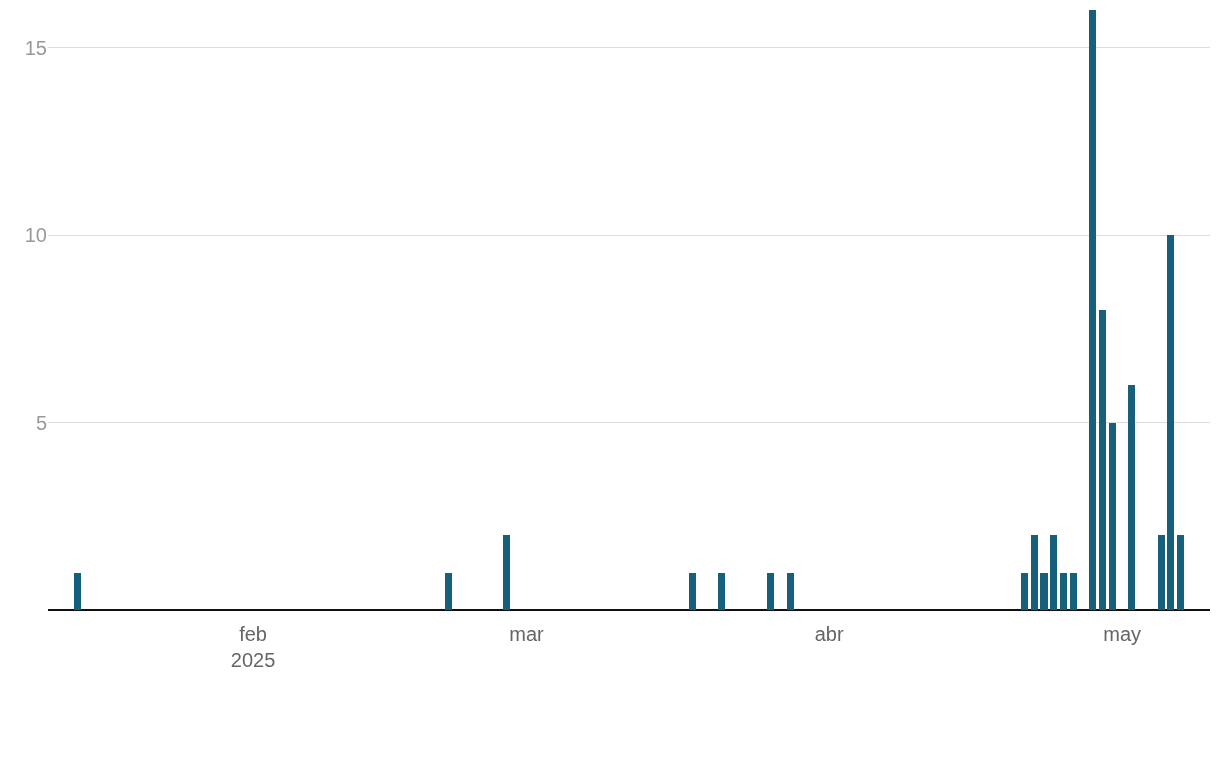 This screenshot has height=762, width=1220. I want to click on y-tick-label: 10, so click(35, 235).